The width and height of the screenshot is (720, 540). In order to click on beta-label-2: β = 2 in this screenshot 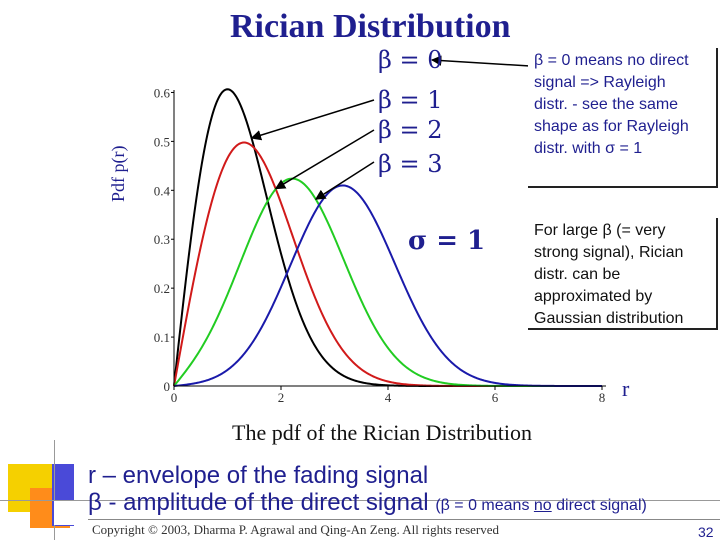, I will do `click(410, 130)`.